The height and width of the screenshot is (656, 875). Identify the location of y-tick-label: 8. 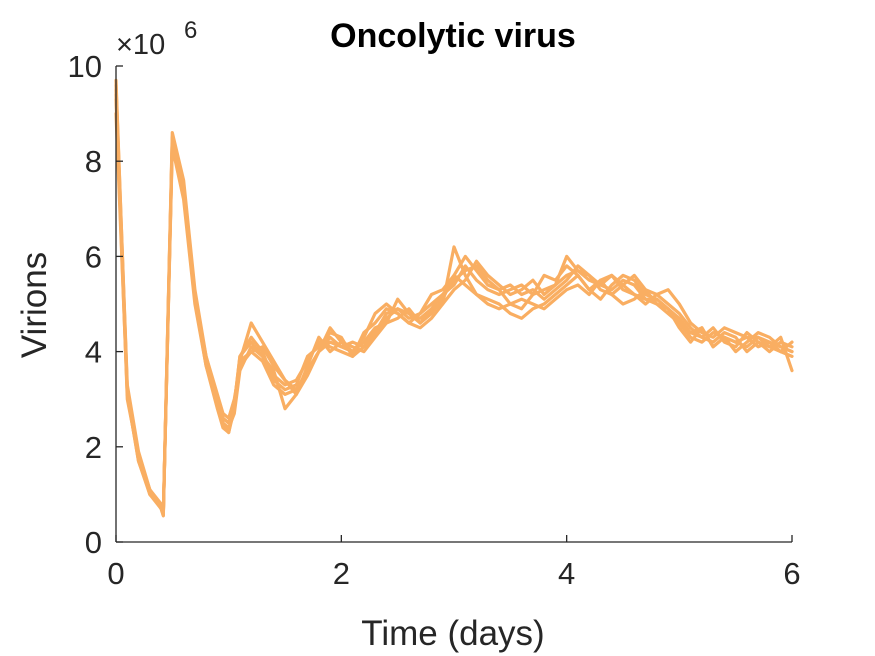
(93, 161).